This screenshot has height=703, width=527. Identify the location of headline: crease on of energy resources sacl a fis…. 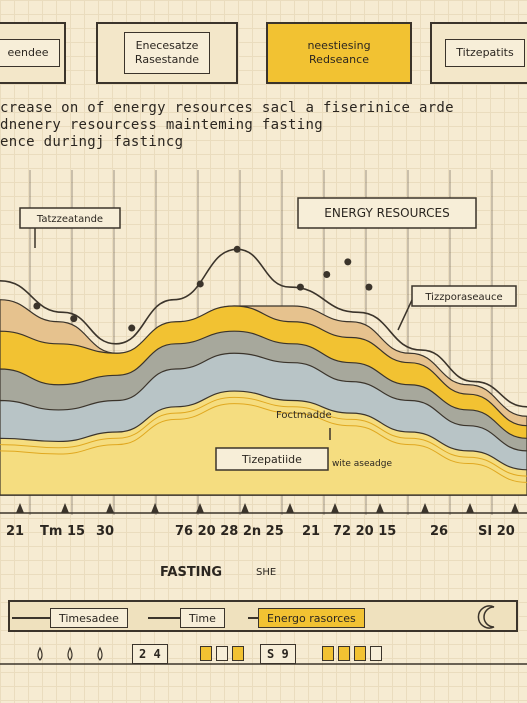
(263, 125).